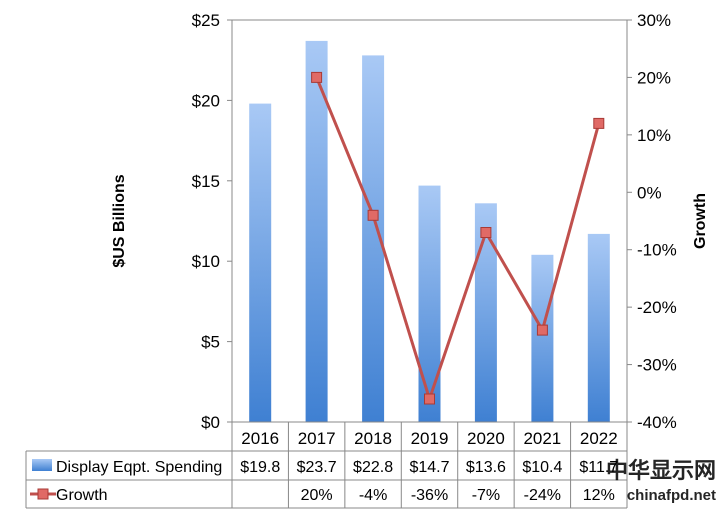  What do you see at coordinates (671, 495) in the screenshot?
I see `watermark-url: chinafpd.net` at bounding box center [671, 495].